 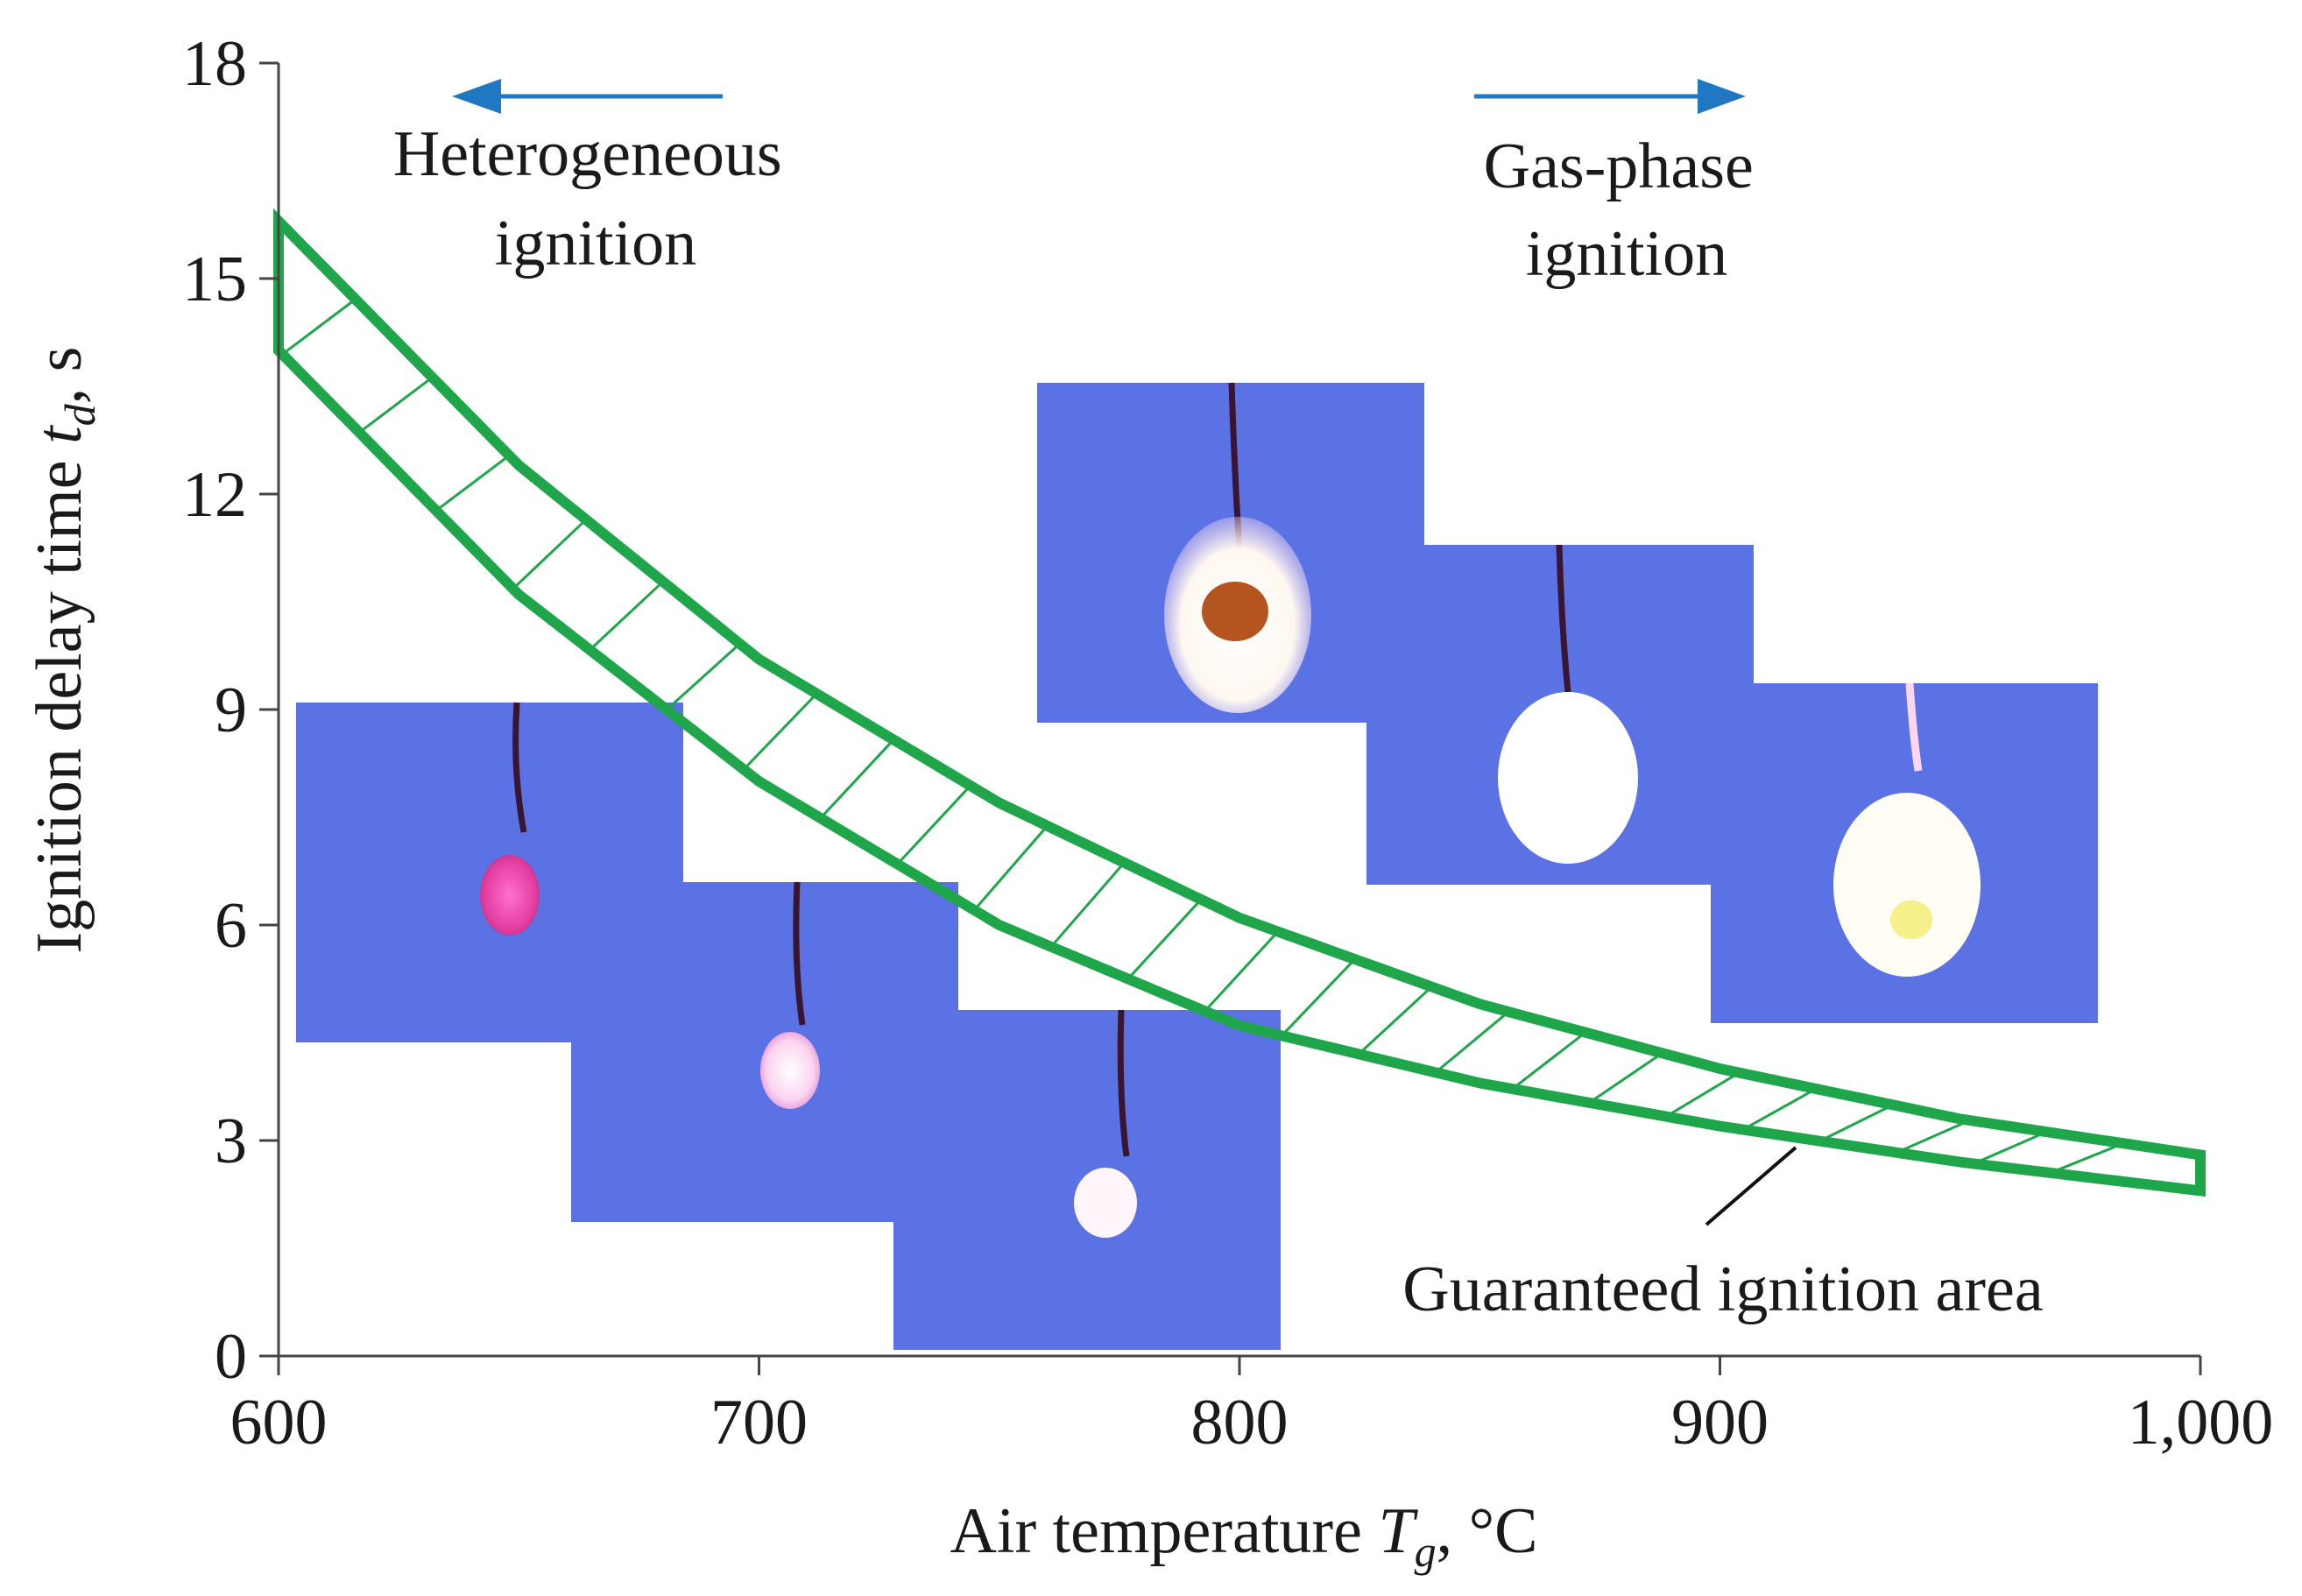 I want to click on heterogeneous-annotation: Heterogeneous ignition, so click(x=595, y=179).